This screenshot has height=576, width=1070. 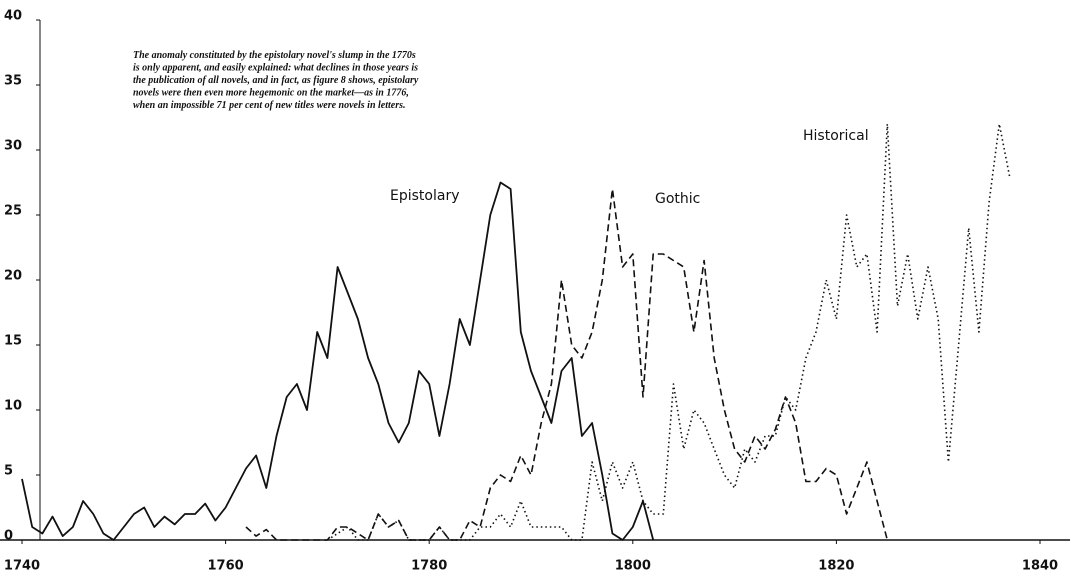 I want to click on x-tick-label: 1800, so click(x=633, y=566).